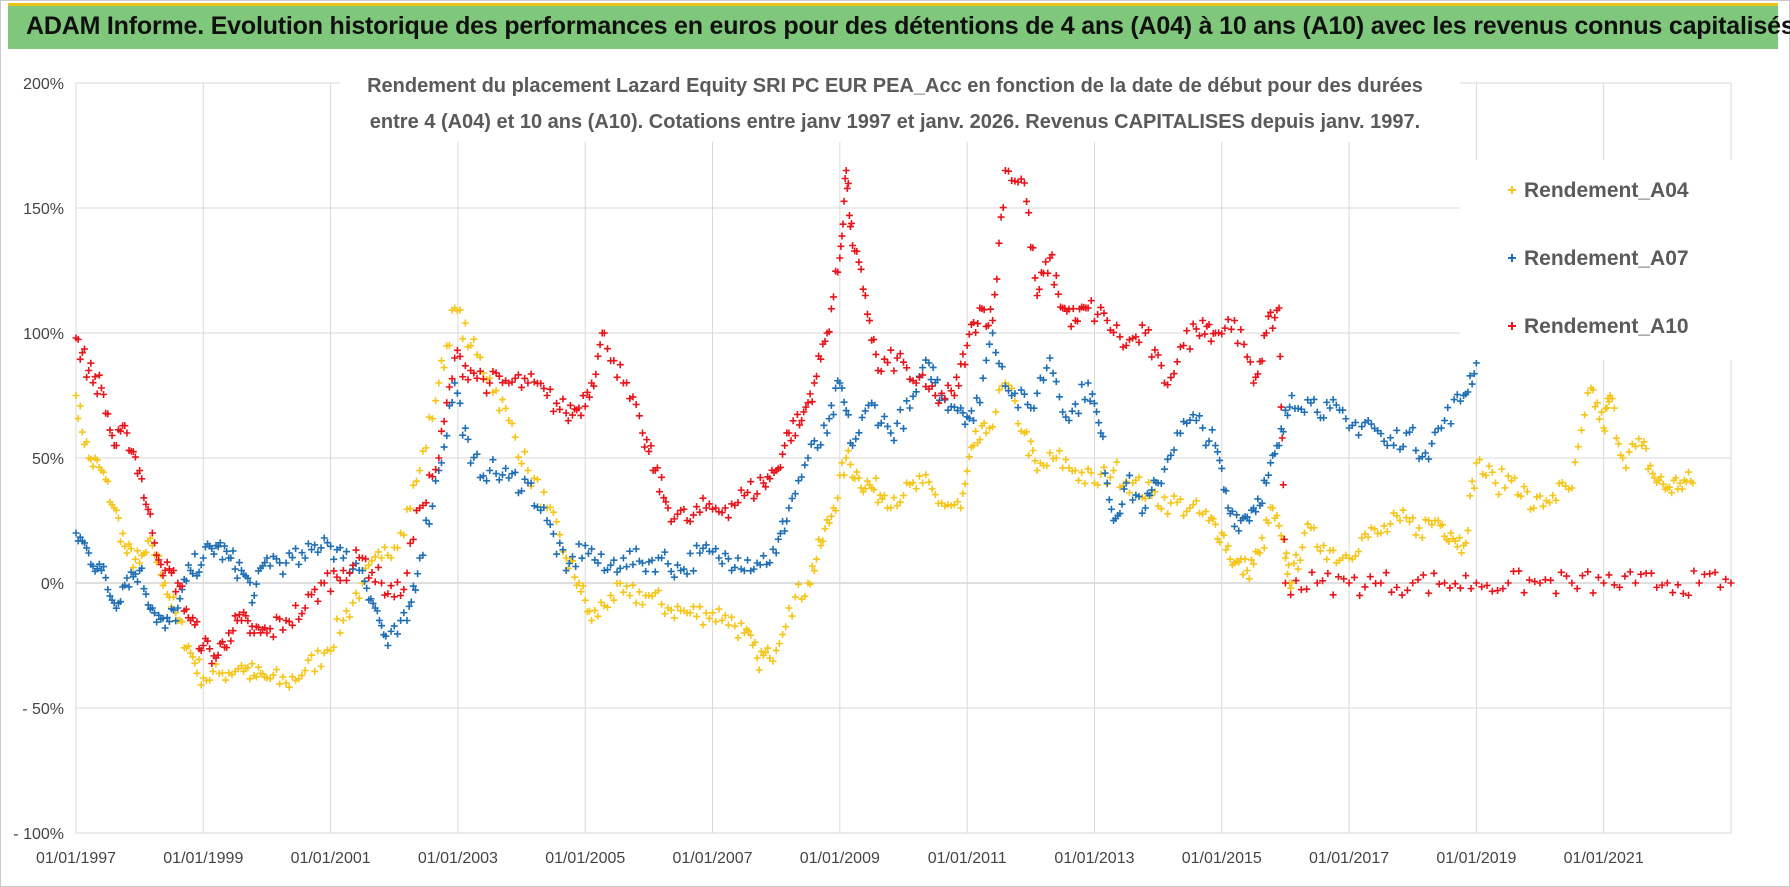 This screenshot has height=887, width=1790. I want to click on x-tick-label: 01/01/2009, so click(840, 858).